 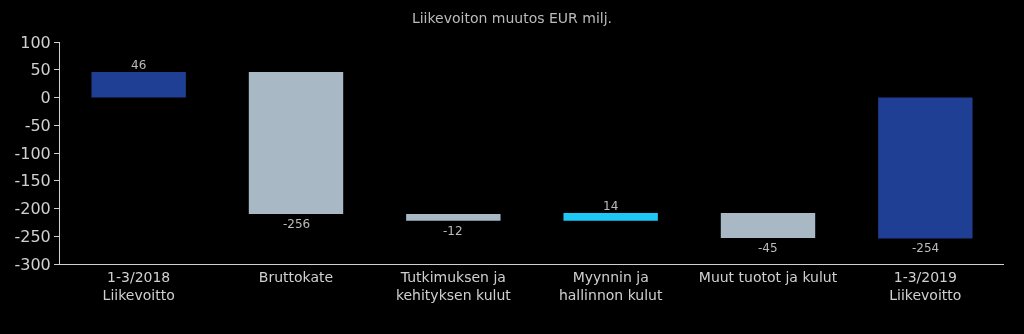 What do you see at coordinates (45, 98) in the screenshot?
I see `y-tick-label: 0` at bounding box center [45, 98].